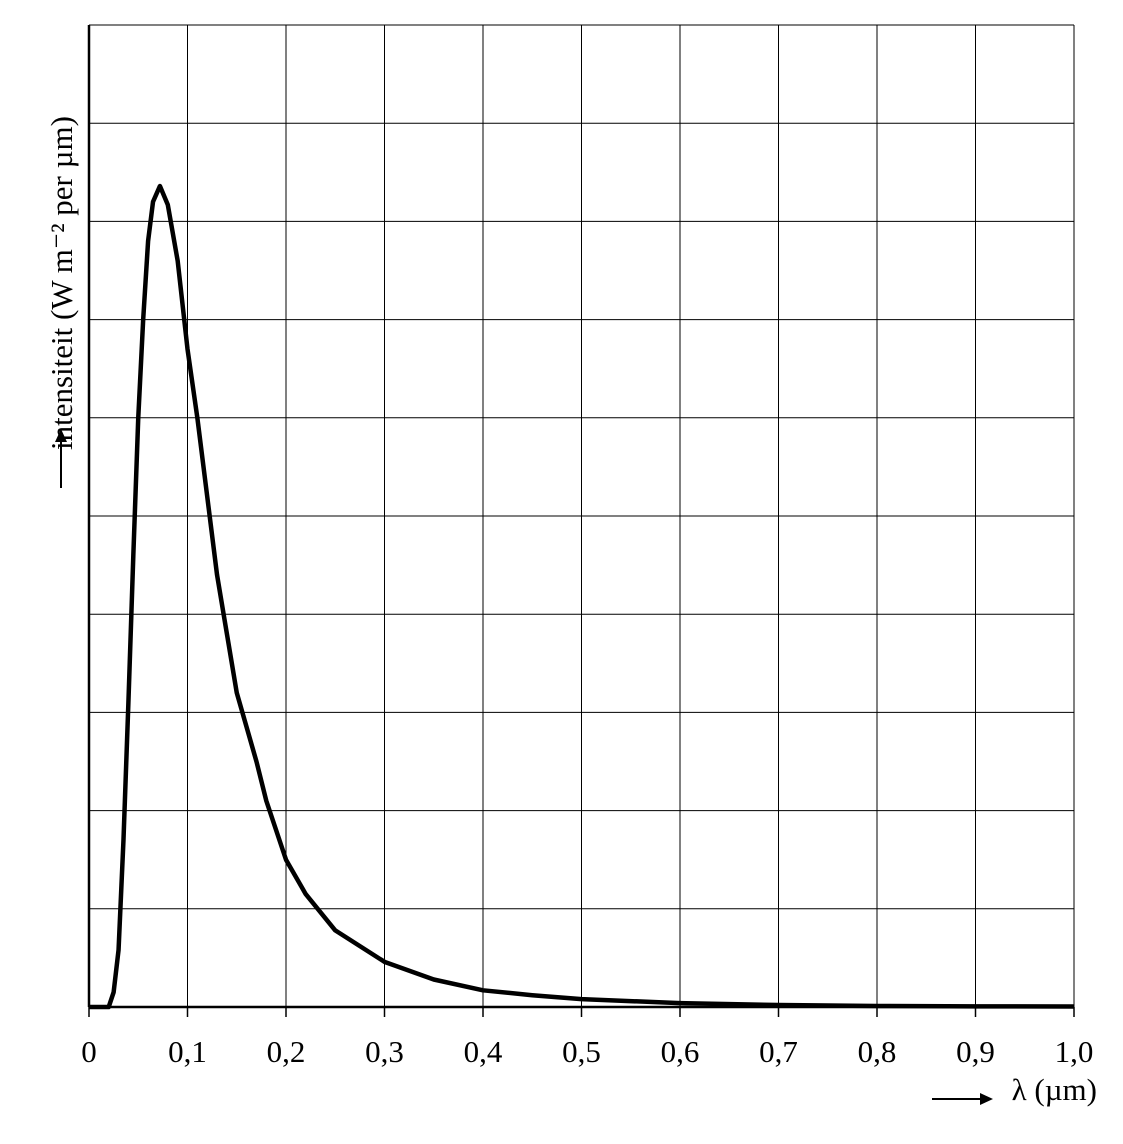 Image resolution: width=1123 pixels, height=1144 pixels. Describe the element at coordinates (286, 1051) in the screenshot. I see `x-tick-label: 0,2` at that location.